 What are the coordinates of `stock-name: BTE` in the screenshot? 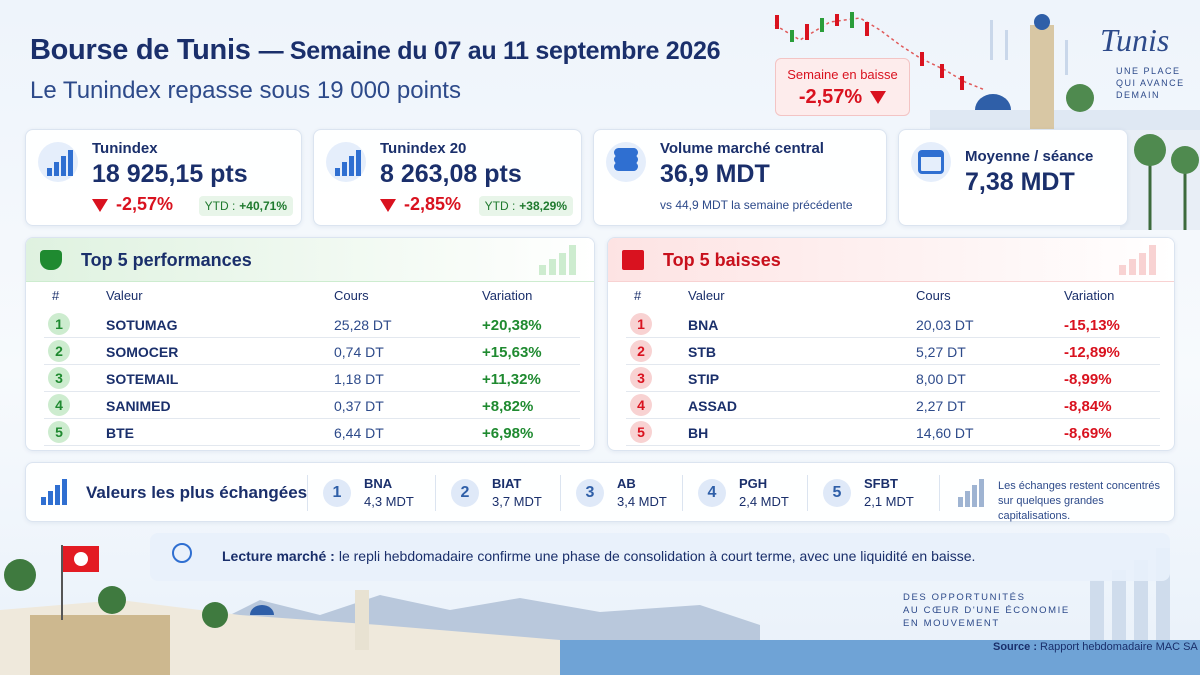 It's located at (120, 433).